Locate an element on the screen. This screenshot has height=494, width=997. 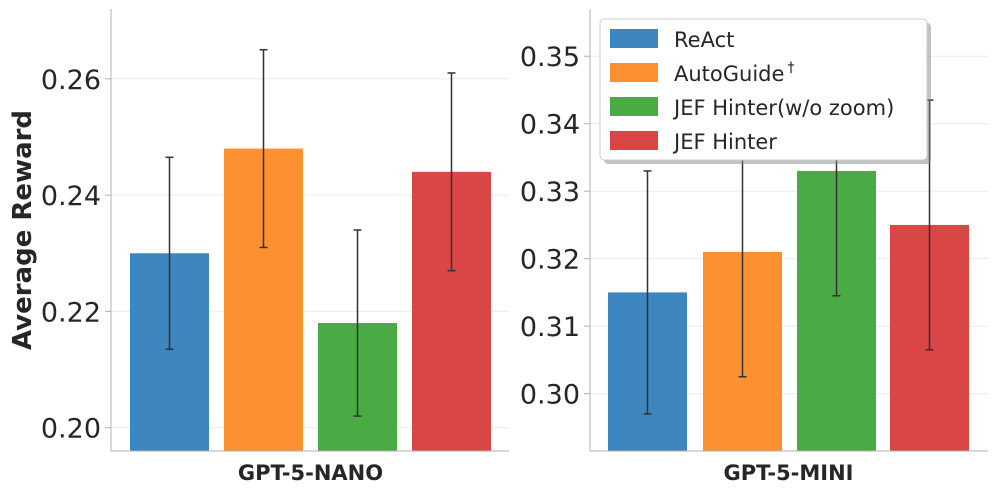
y-tick-label: 0.20 is located at coordinates (71, 429).